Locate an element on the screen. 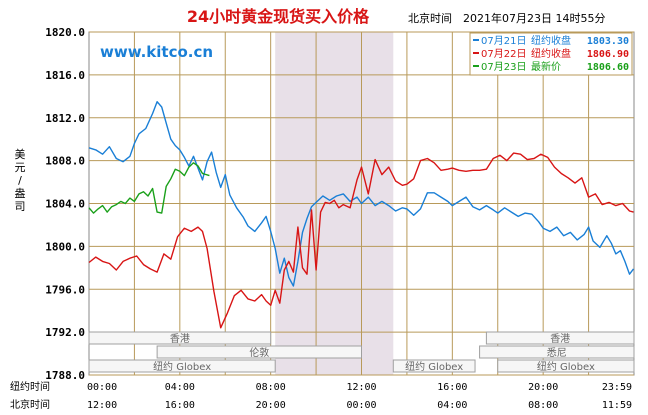 The image size is (648, 415). legend-series-value: 1803.30 is located at coordinates (608, 41).